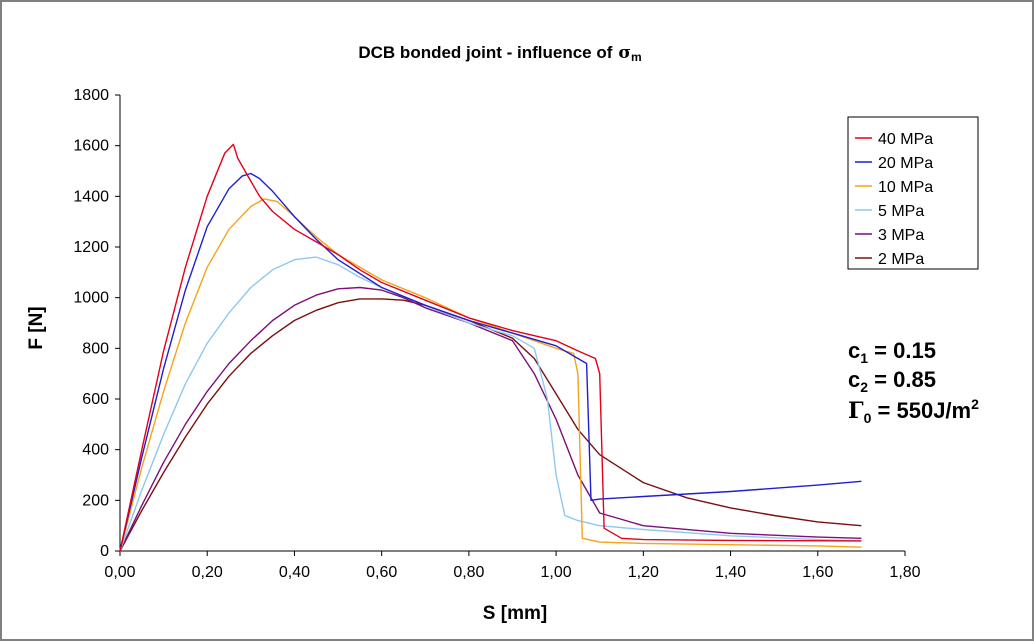  I want to click on legend-label: 3 MPa, so click(901, 235).